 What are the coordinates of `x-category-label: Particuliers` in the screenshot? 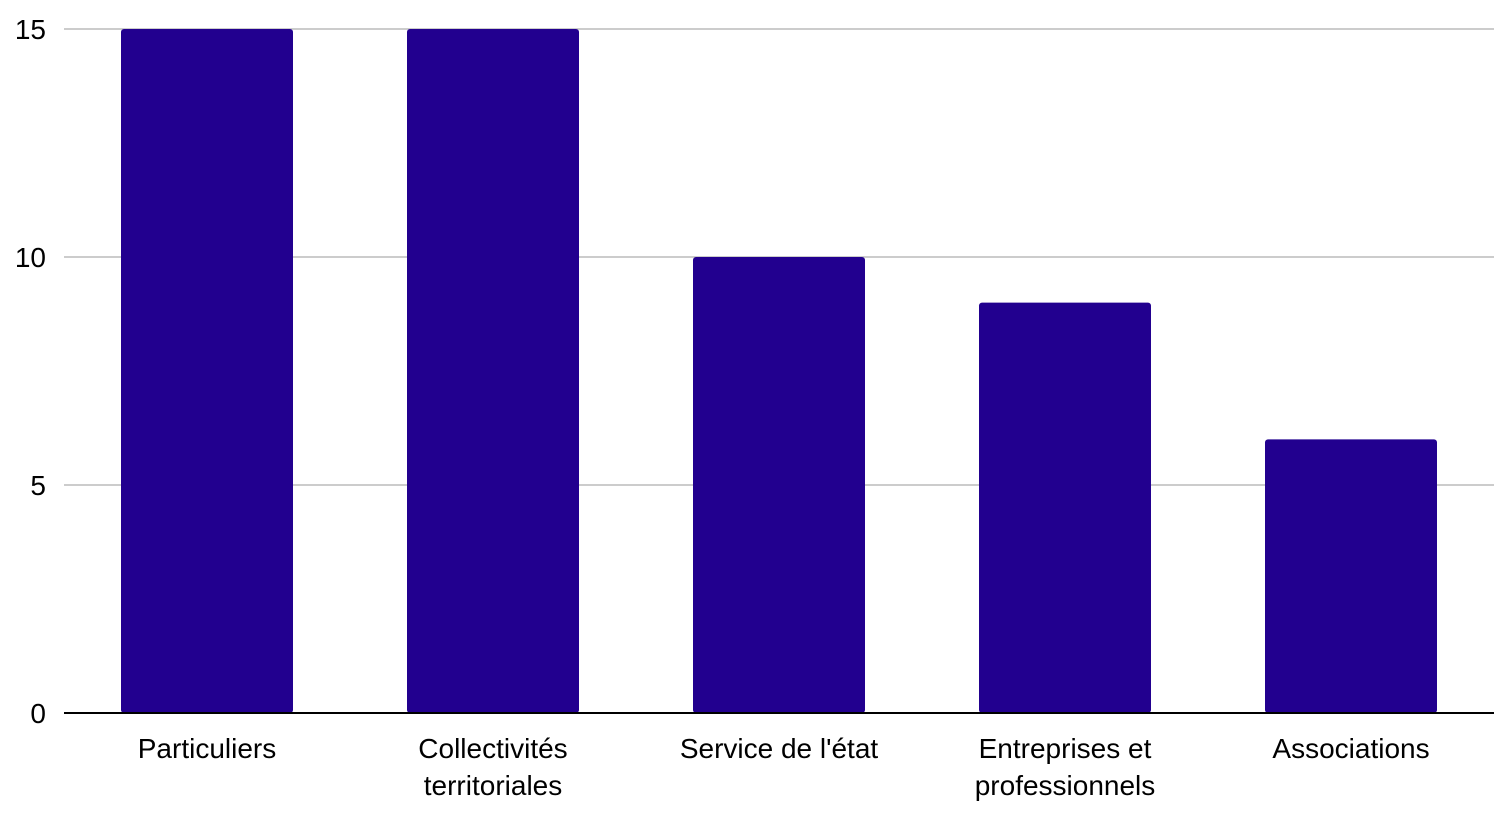 It's located at (207, 748).